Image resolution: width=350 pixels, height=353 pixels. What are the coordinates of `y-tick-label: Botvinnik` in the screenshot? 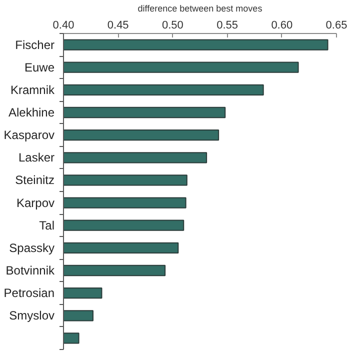 It's located at (31, 271).